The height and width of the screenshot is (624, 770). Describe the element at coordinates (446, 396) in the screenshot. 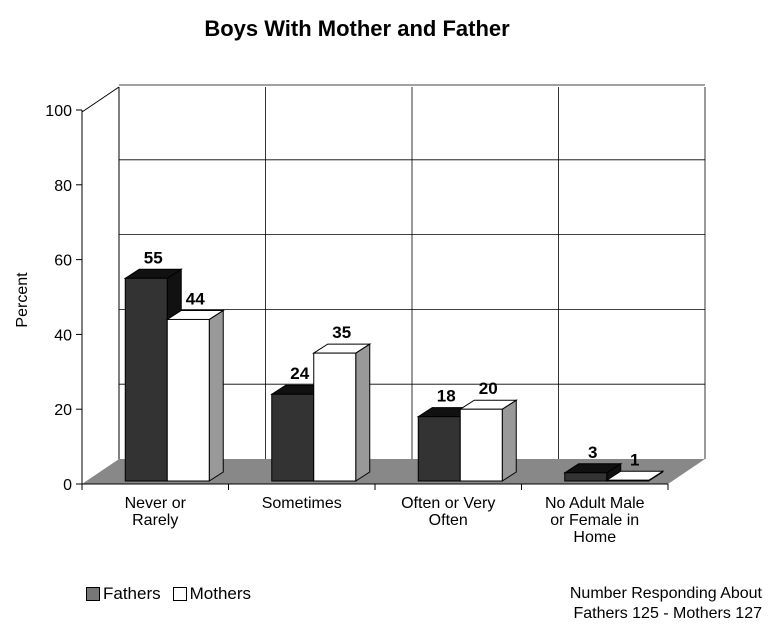

I see `data-label-fathers-2: 18` at that location.